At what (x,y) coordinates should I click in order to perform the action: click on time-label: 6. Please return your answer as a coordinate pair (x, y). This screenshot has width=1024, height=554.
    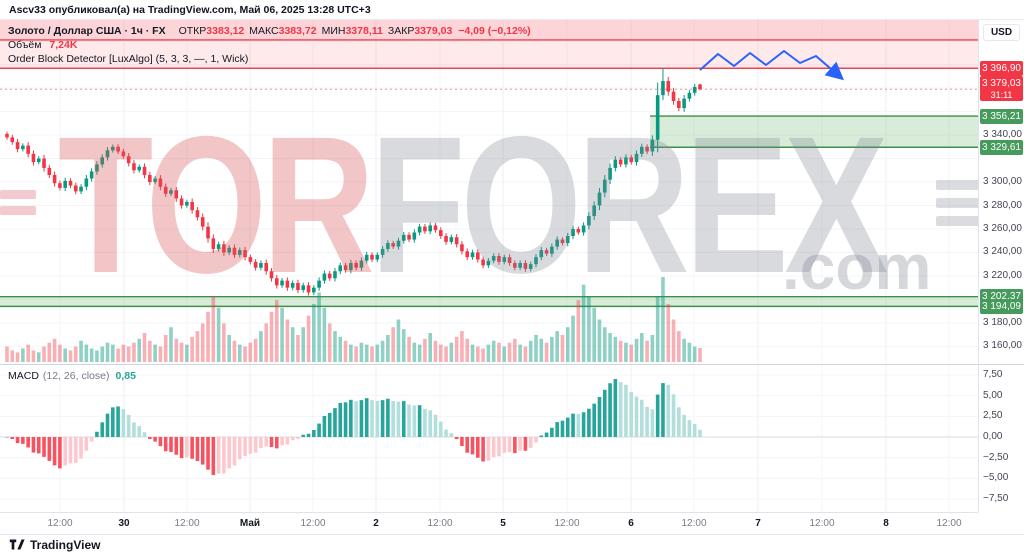
    Looking at the image, I should click on (631, 523).